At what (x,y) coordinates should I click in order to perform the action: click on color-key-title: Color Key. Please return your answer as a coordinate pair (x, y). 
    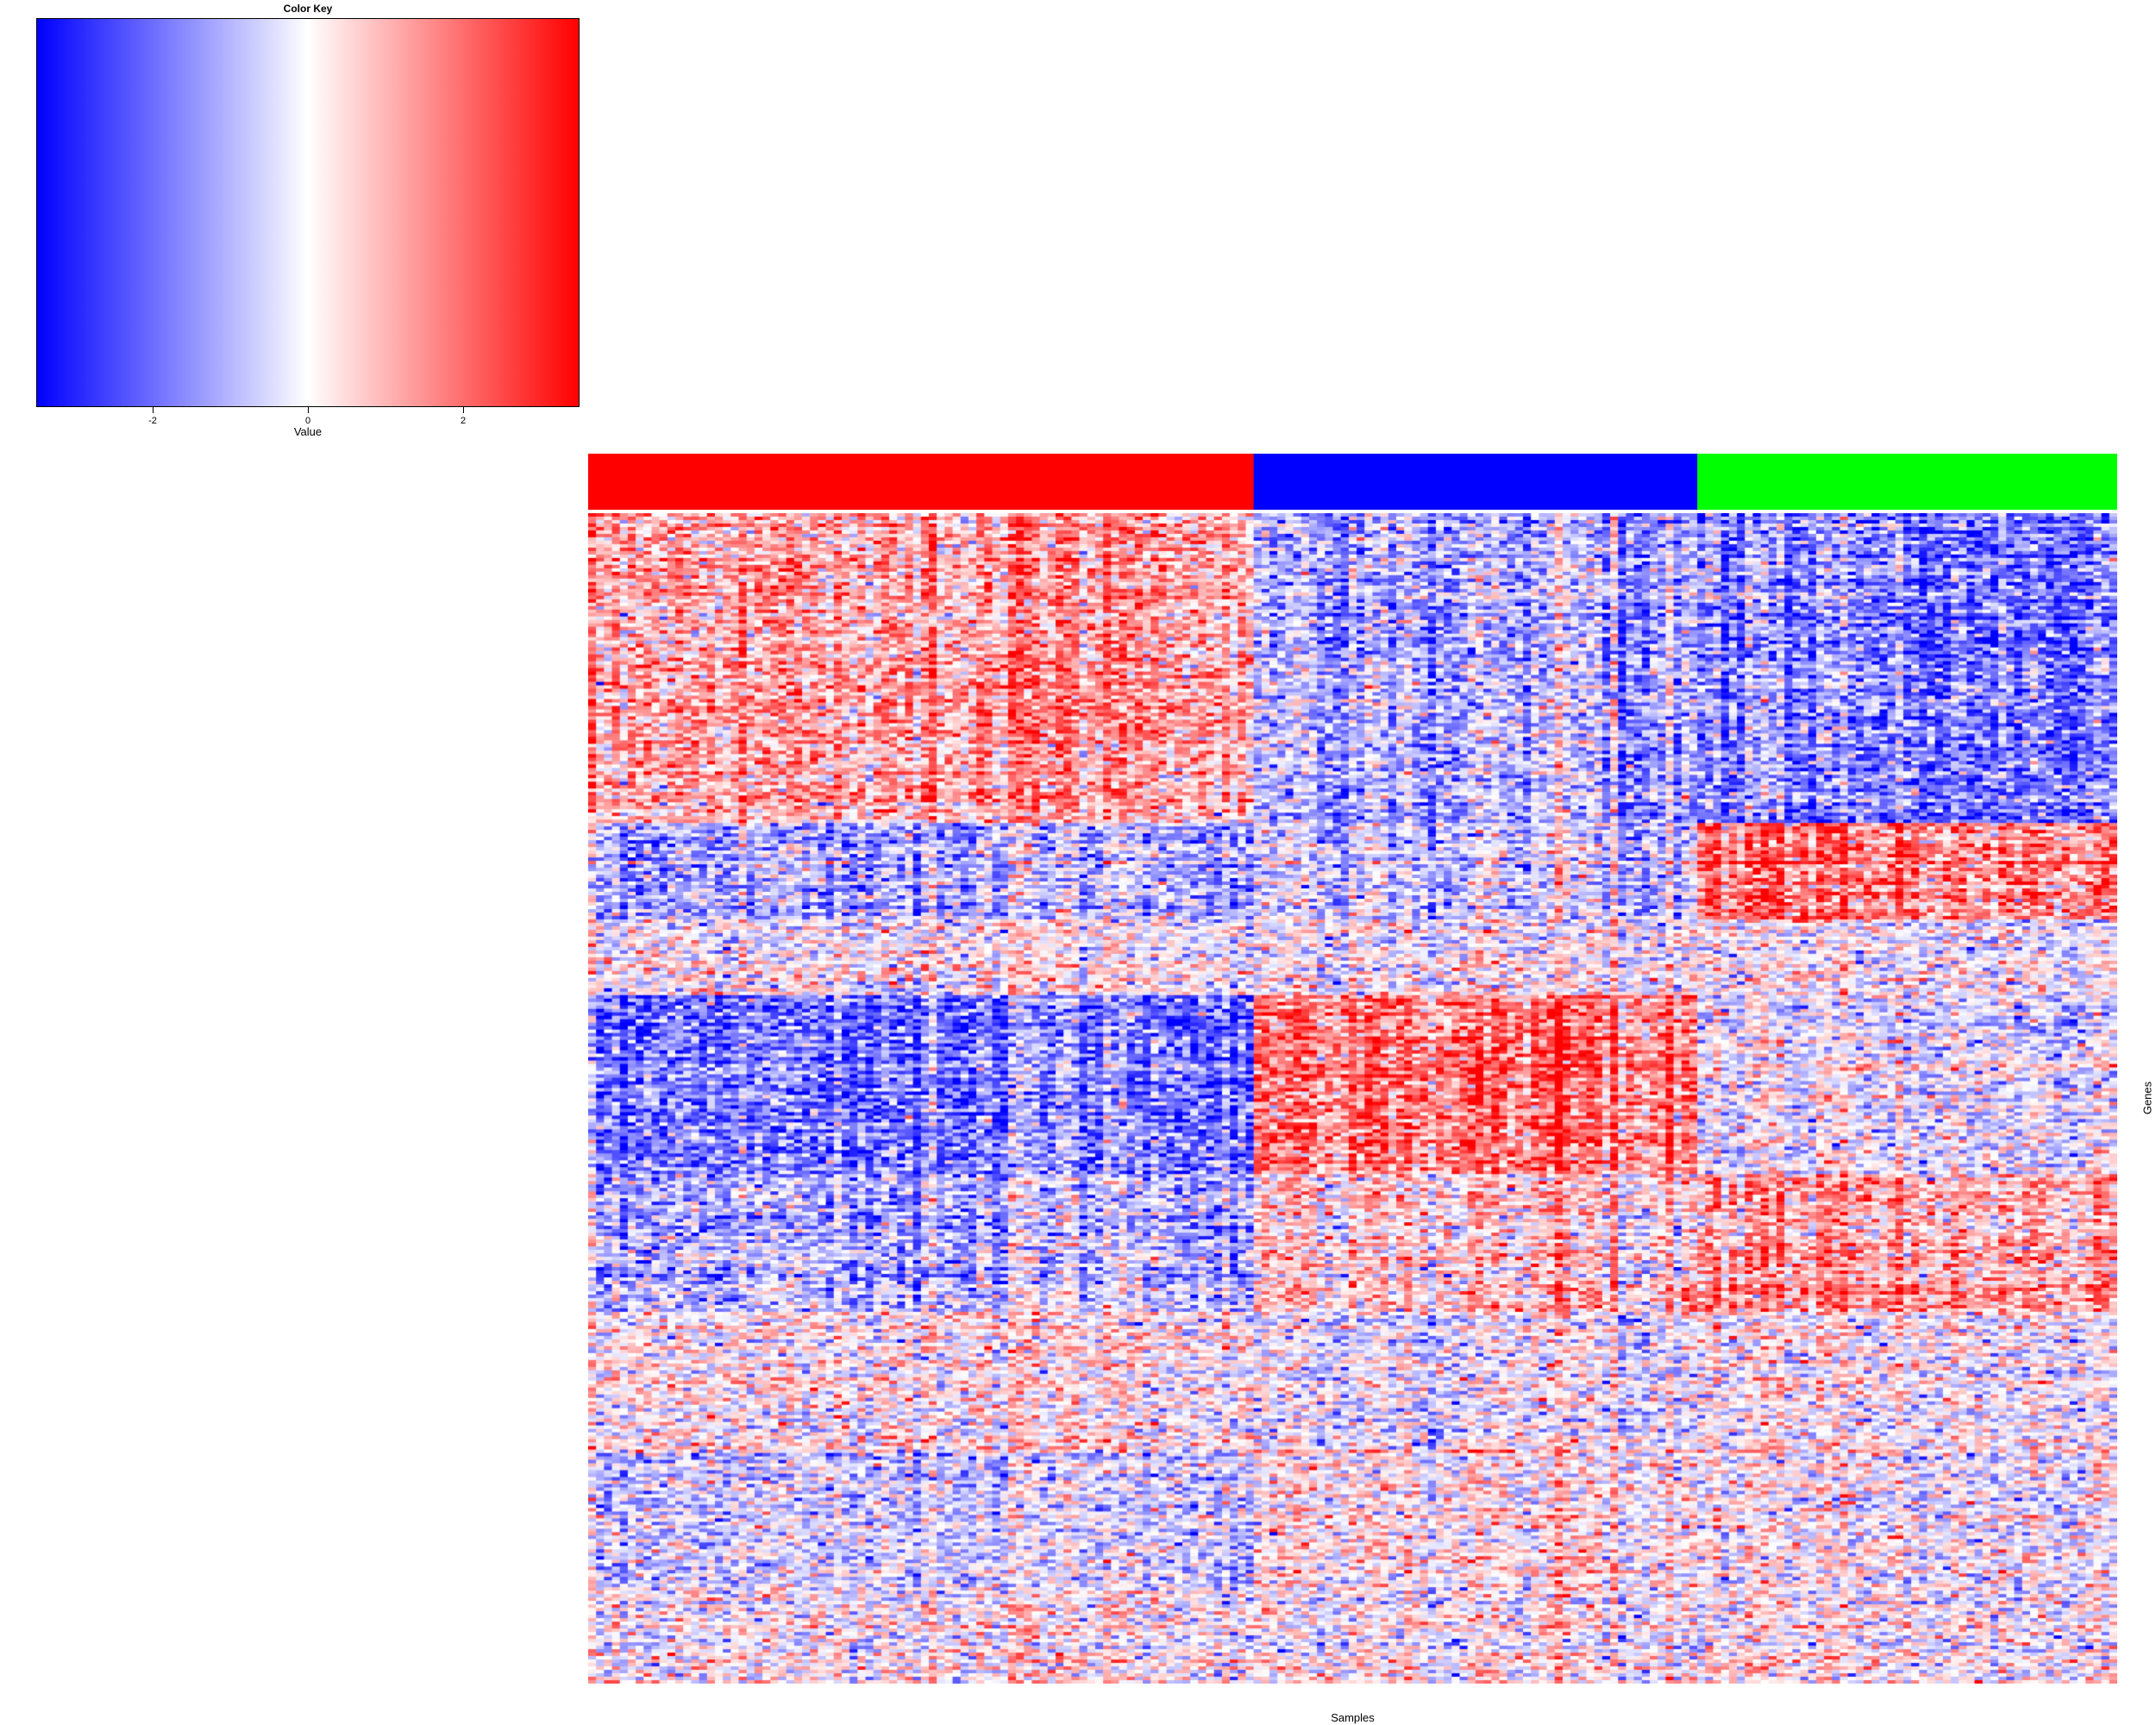
    Looking at the image, I should click on (308, 9).